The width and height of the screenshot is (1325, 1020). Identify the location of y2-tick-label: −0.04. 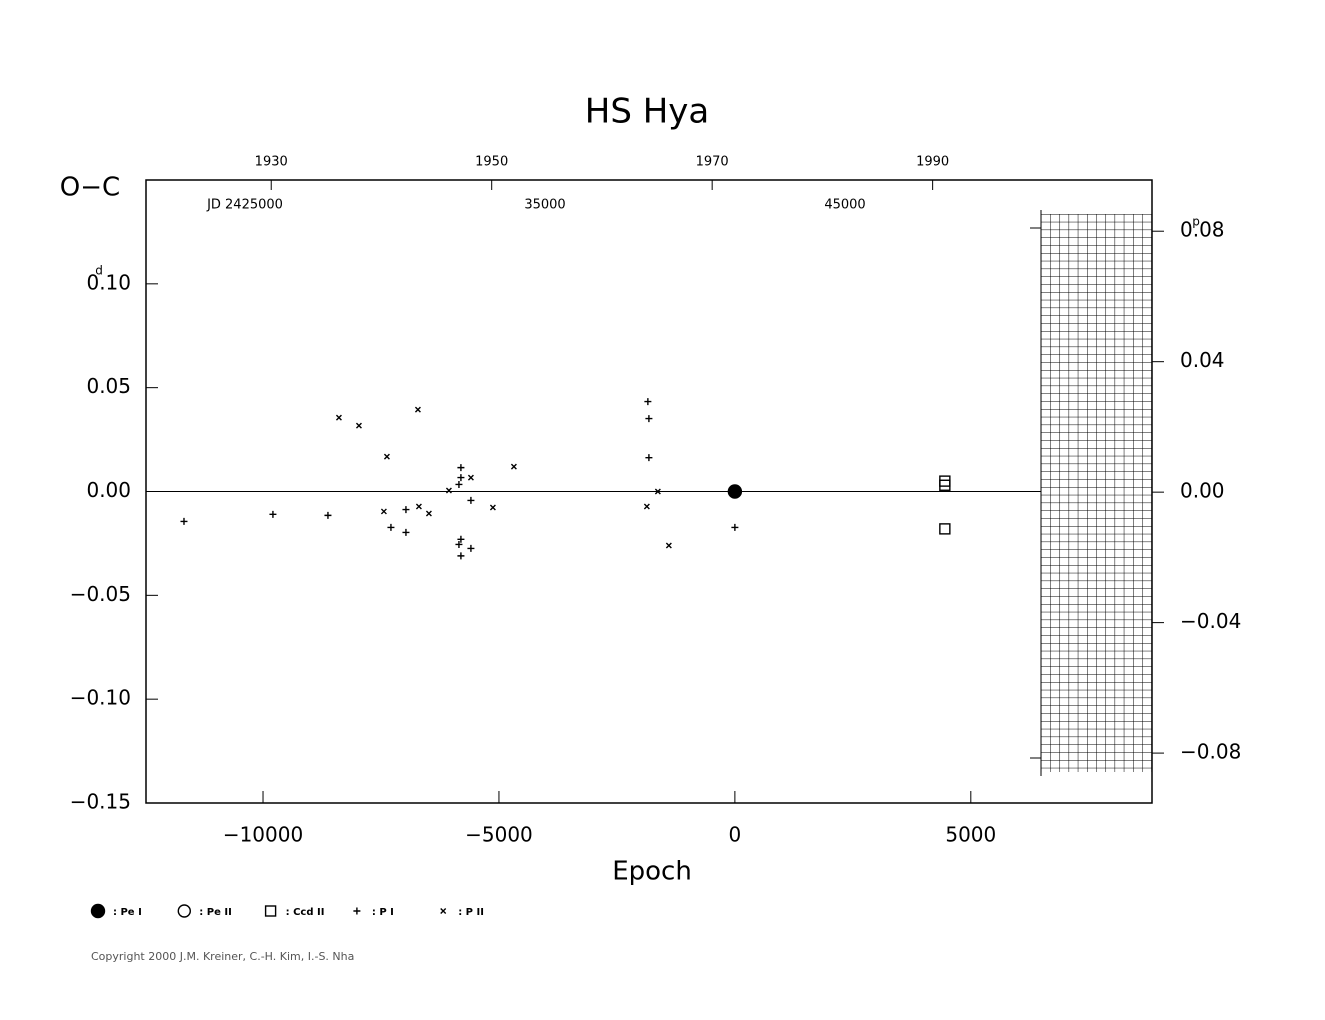
(1210, 621).